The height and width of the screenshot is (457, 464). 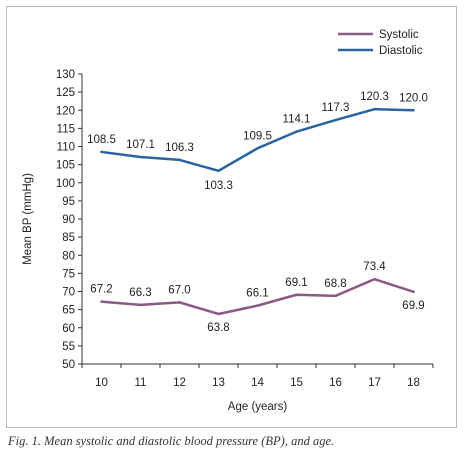 I want to click on y-tick-label: 130, so click(x=65, y=75).